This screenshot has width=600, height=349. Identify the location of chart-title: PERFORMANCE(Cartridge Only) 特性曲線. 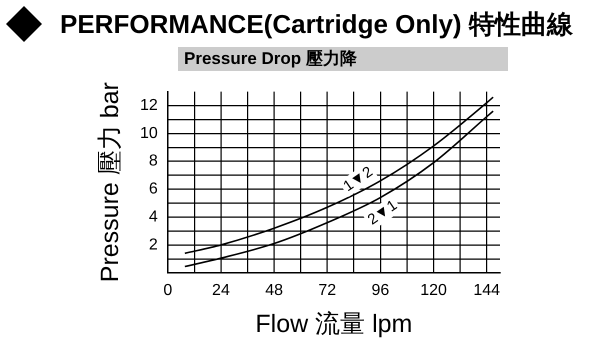
(316, 24).